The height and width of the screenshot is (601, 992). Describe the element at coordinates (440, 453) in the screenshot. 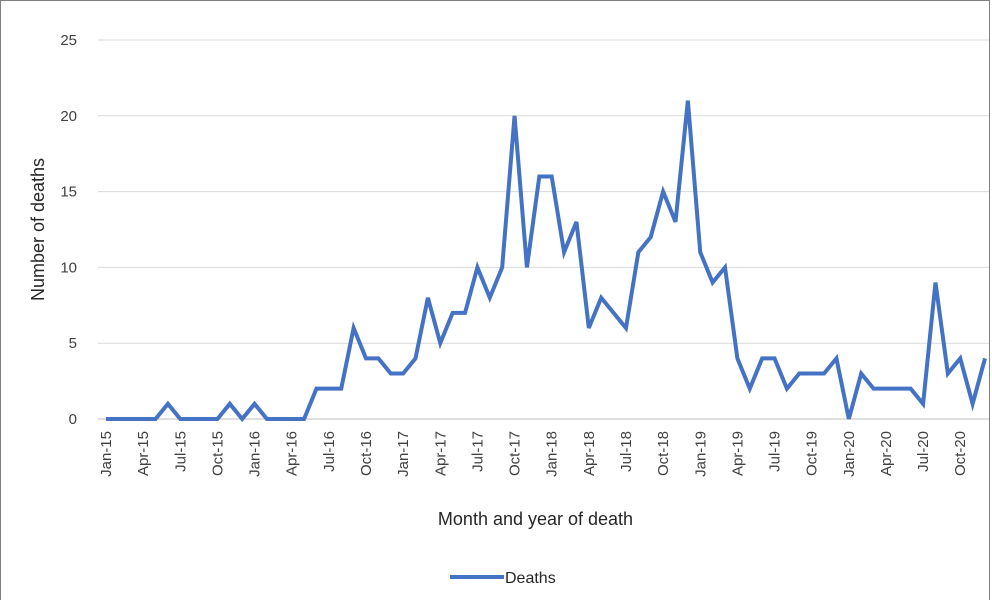

I see `x-tick-label: Apr-17` at that location.